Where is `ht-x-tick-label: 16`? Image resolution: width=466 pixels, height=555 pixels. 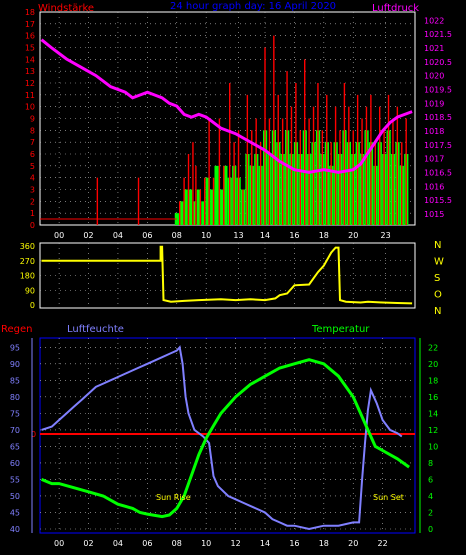 ht-x-tick-label: 16 is located at coordinates (294, 543).